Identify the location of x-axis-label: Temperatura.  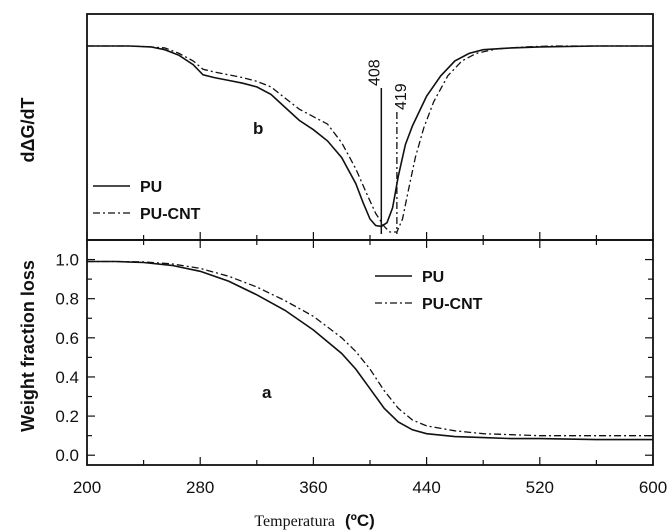
(294, 521).